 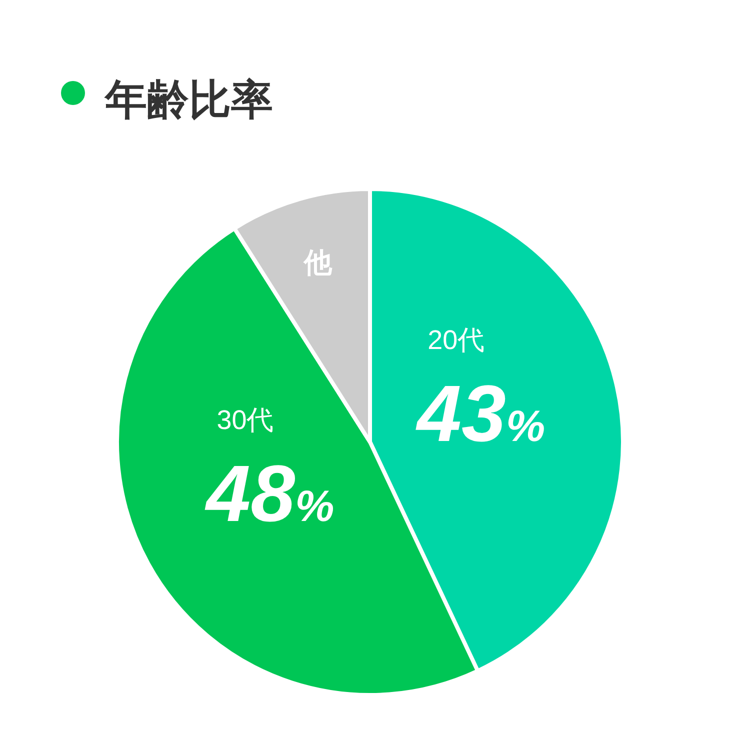 What do you see at coordinates (480, 413) in the screenshot?
I see `data-label: 43%` at bounding box center [480, 413].